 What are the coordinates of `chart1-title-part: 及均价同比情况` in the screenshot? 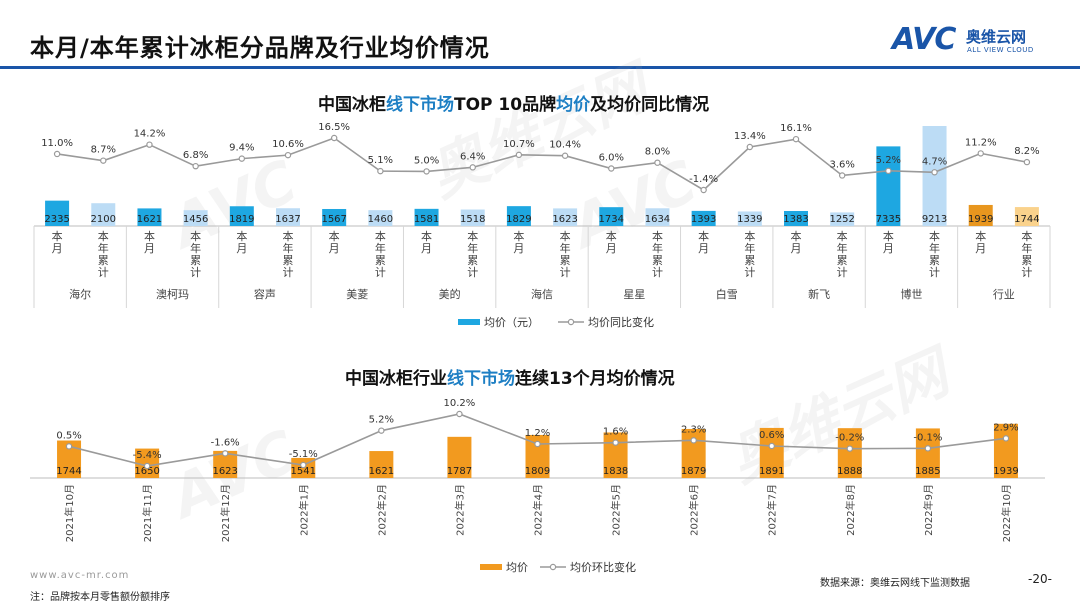 It's located at (650, 105).